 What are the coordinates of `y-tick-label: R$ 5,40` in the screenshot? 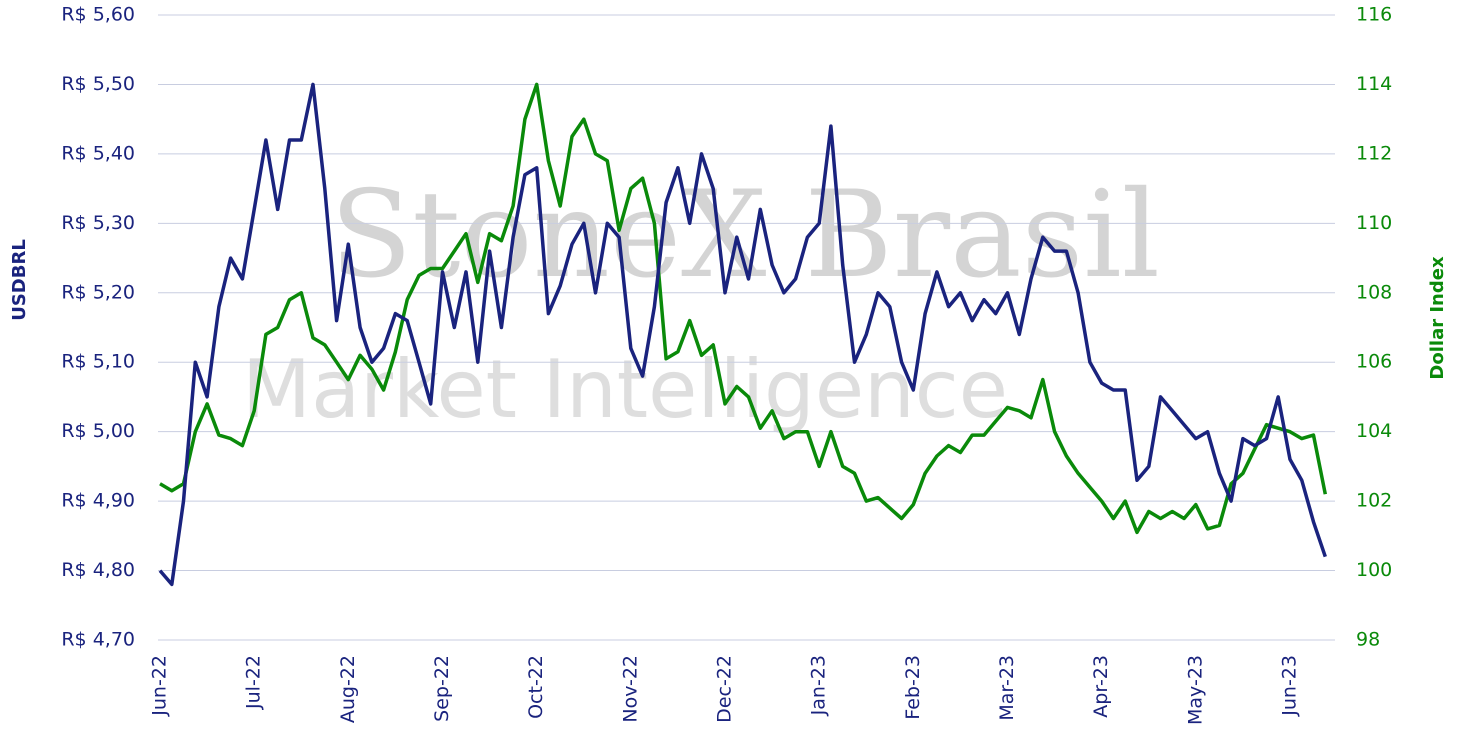 It's located at (98, 153).